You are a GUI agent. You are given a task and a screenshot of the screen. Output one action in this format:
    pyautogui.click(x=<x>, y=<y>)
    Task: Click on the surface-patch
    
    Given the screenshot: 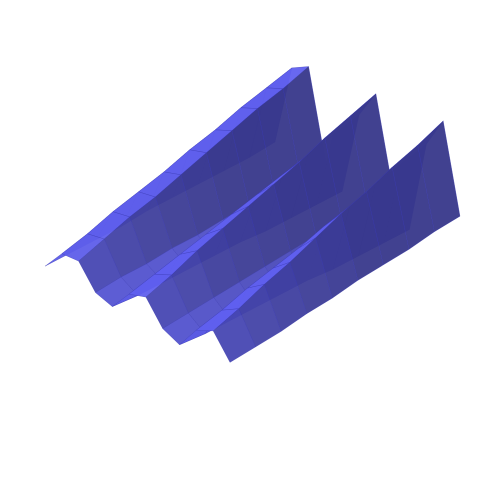 What is the action you would take?
    pyautogui.click(x=234, y=335)
    